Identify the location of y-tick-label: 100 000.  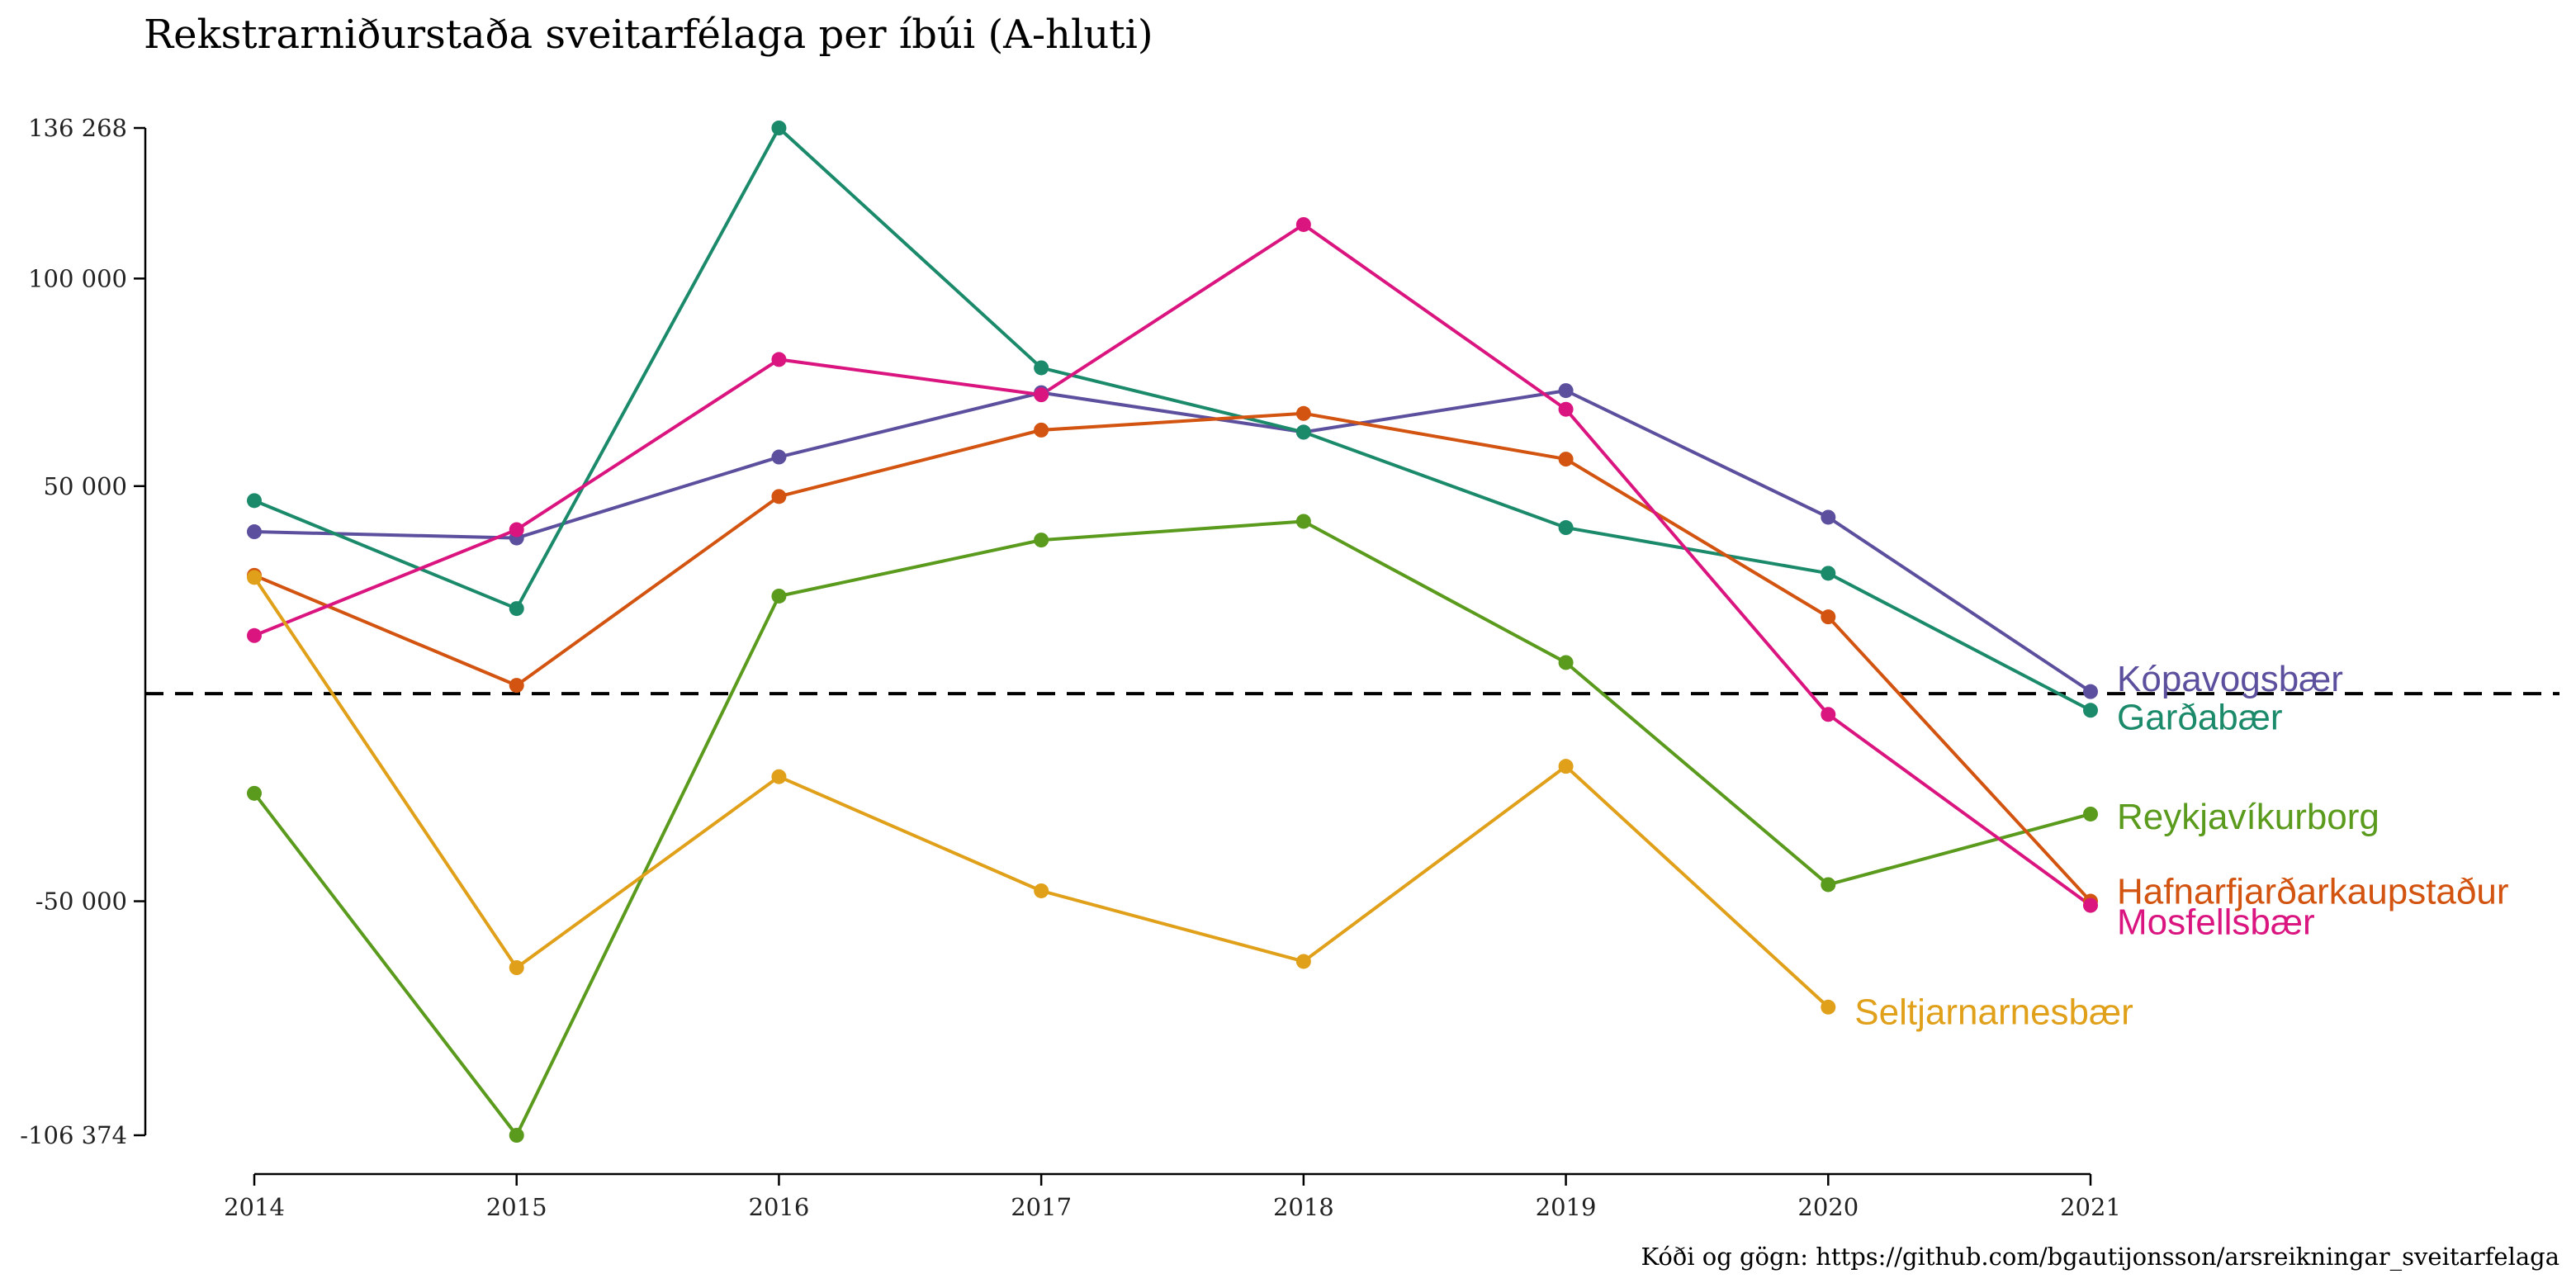
(77, 278).